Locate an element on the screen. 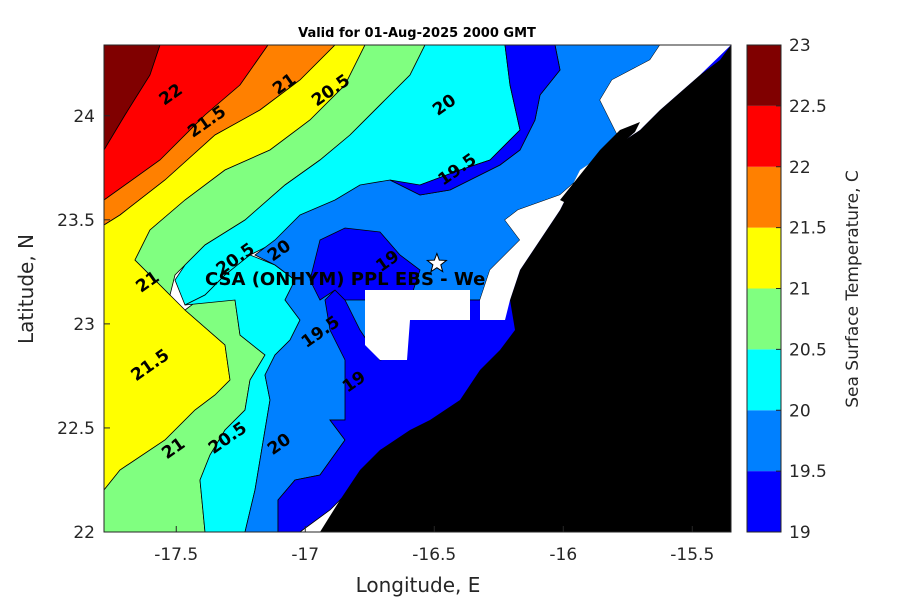 This screenshot has height=600, width=900. chart-title: Valid for 01-Aug-2025 2000 GMT is located at coordinates (417, 33).